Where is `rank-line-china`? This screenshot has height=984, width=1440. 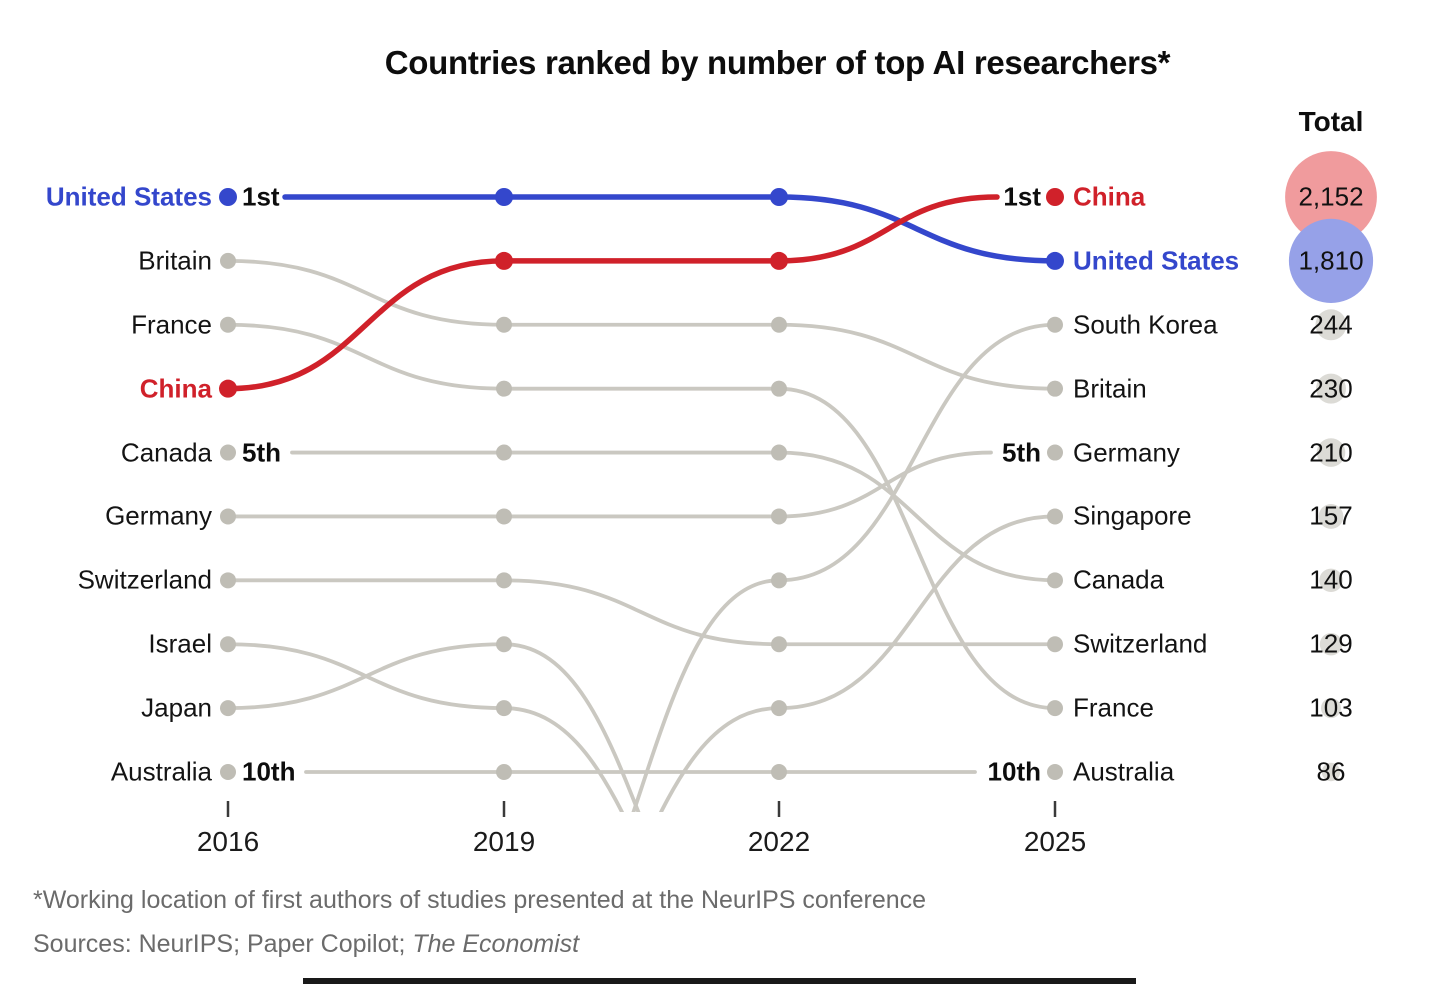 rank-line-china is located at coordinates (612, 293).